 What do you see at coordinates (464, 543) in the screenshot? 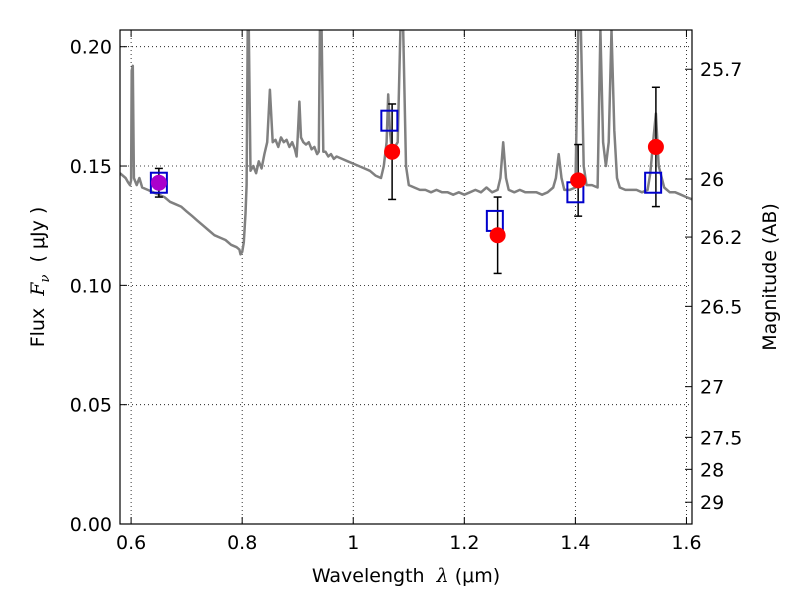
I see `x-tick-label: 1.2` at bounding box center [464, 543].